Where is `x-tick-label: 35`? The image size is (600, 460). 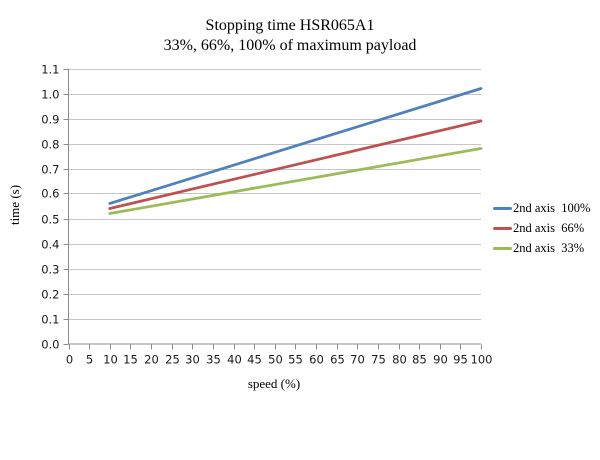 x-tick-label: 35 is located at coordinates (213, 360).